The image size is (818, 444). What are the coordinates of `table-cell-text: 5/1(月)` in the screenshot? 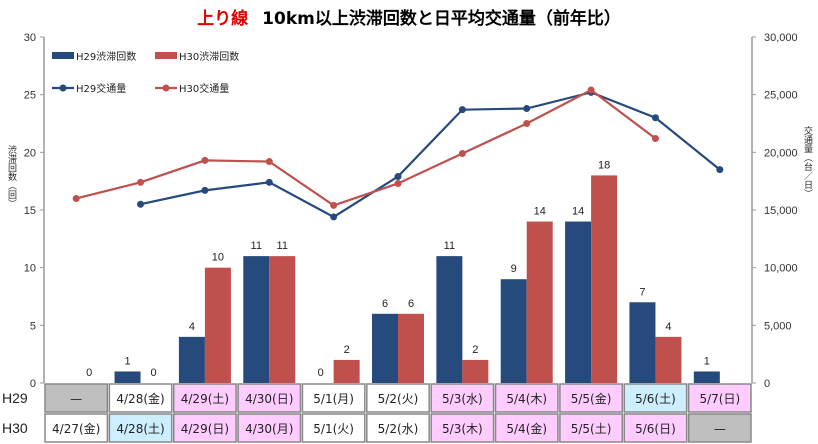 It's located at (333, 399).